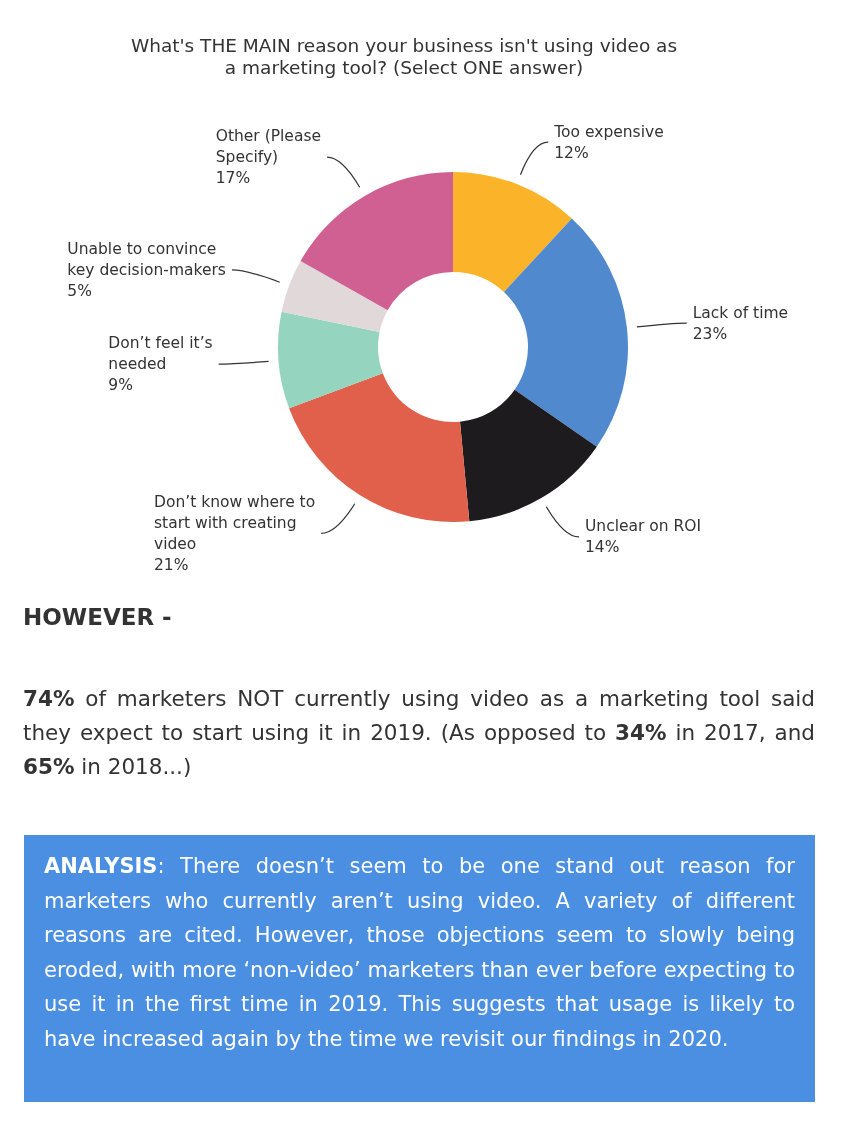 This screenshot has width=858, height=1138. What do you see at coordinates (146, 259) in the screenshot?
I see `slice-label: Unable to convince key decision-makers` at bounding box center [146, 259].